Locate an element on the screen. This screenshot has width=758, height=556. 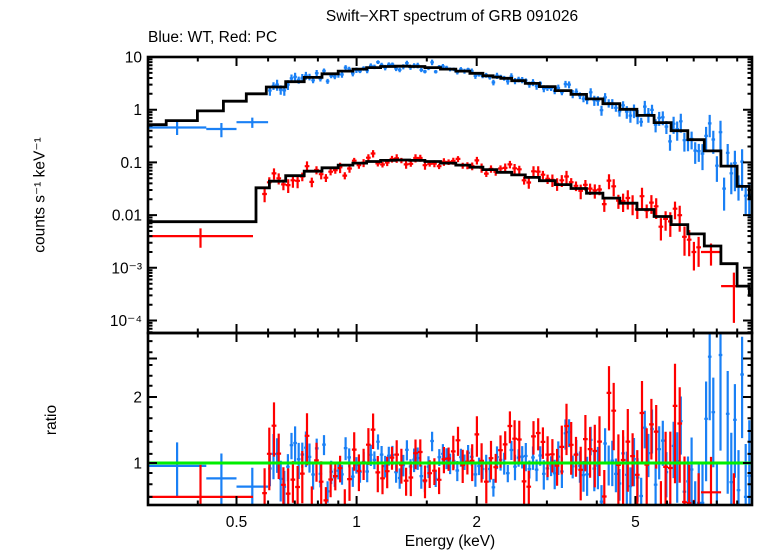
y-tick-label: 10⁻³ is located at coordinates (126, 268).